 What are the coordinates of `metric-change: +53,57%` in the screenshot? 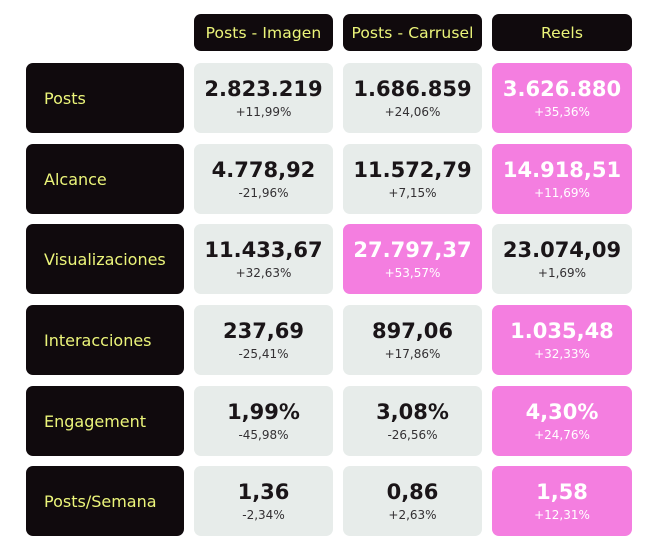 It's located at (412, 273).